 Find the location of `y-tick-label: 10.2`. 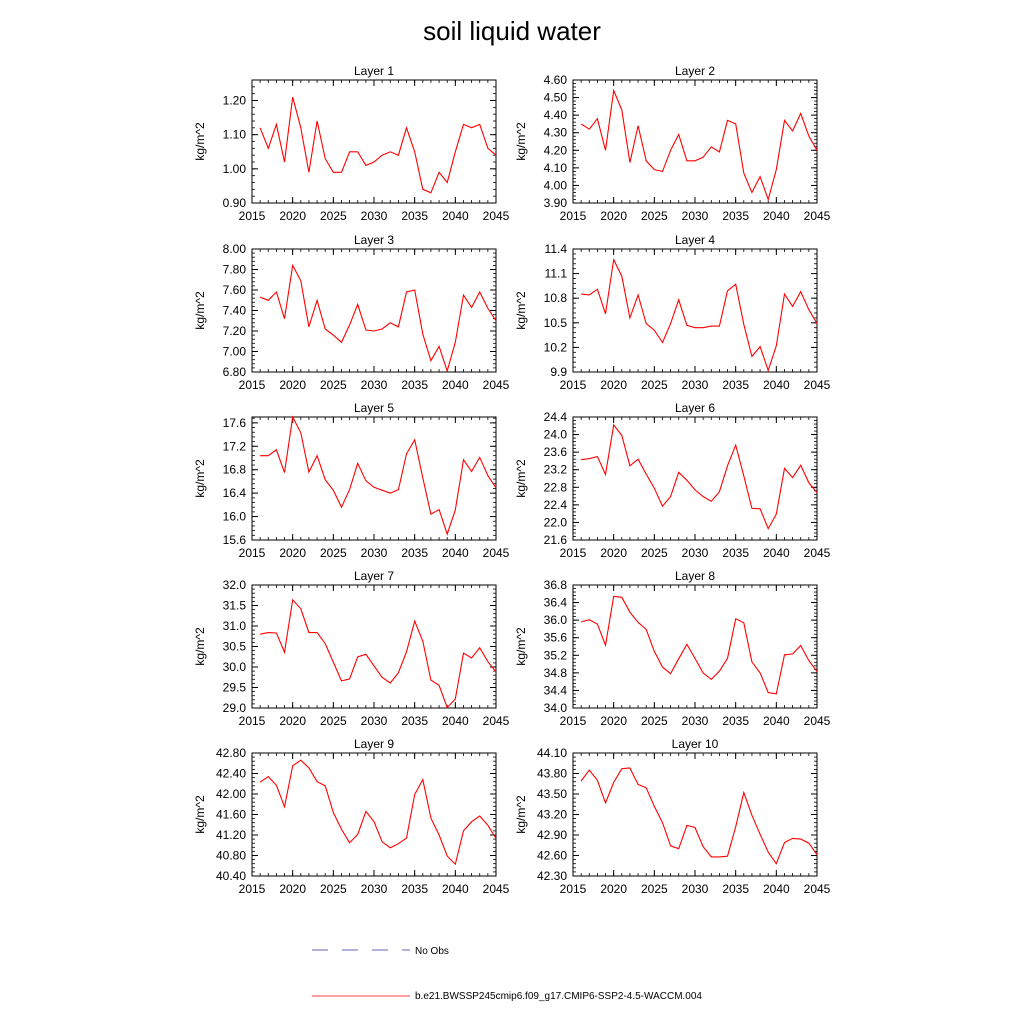

y-tick-label: 10.2 is located at coordinates (556, 347).